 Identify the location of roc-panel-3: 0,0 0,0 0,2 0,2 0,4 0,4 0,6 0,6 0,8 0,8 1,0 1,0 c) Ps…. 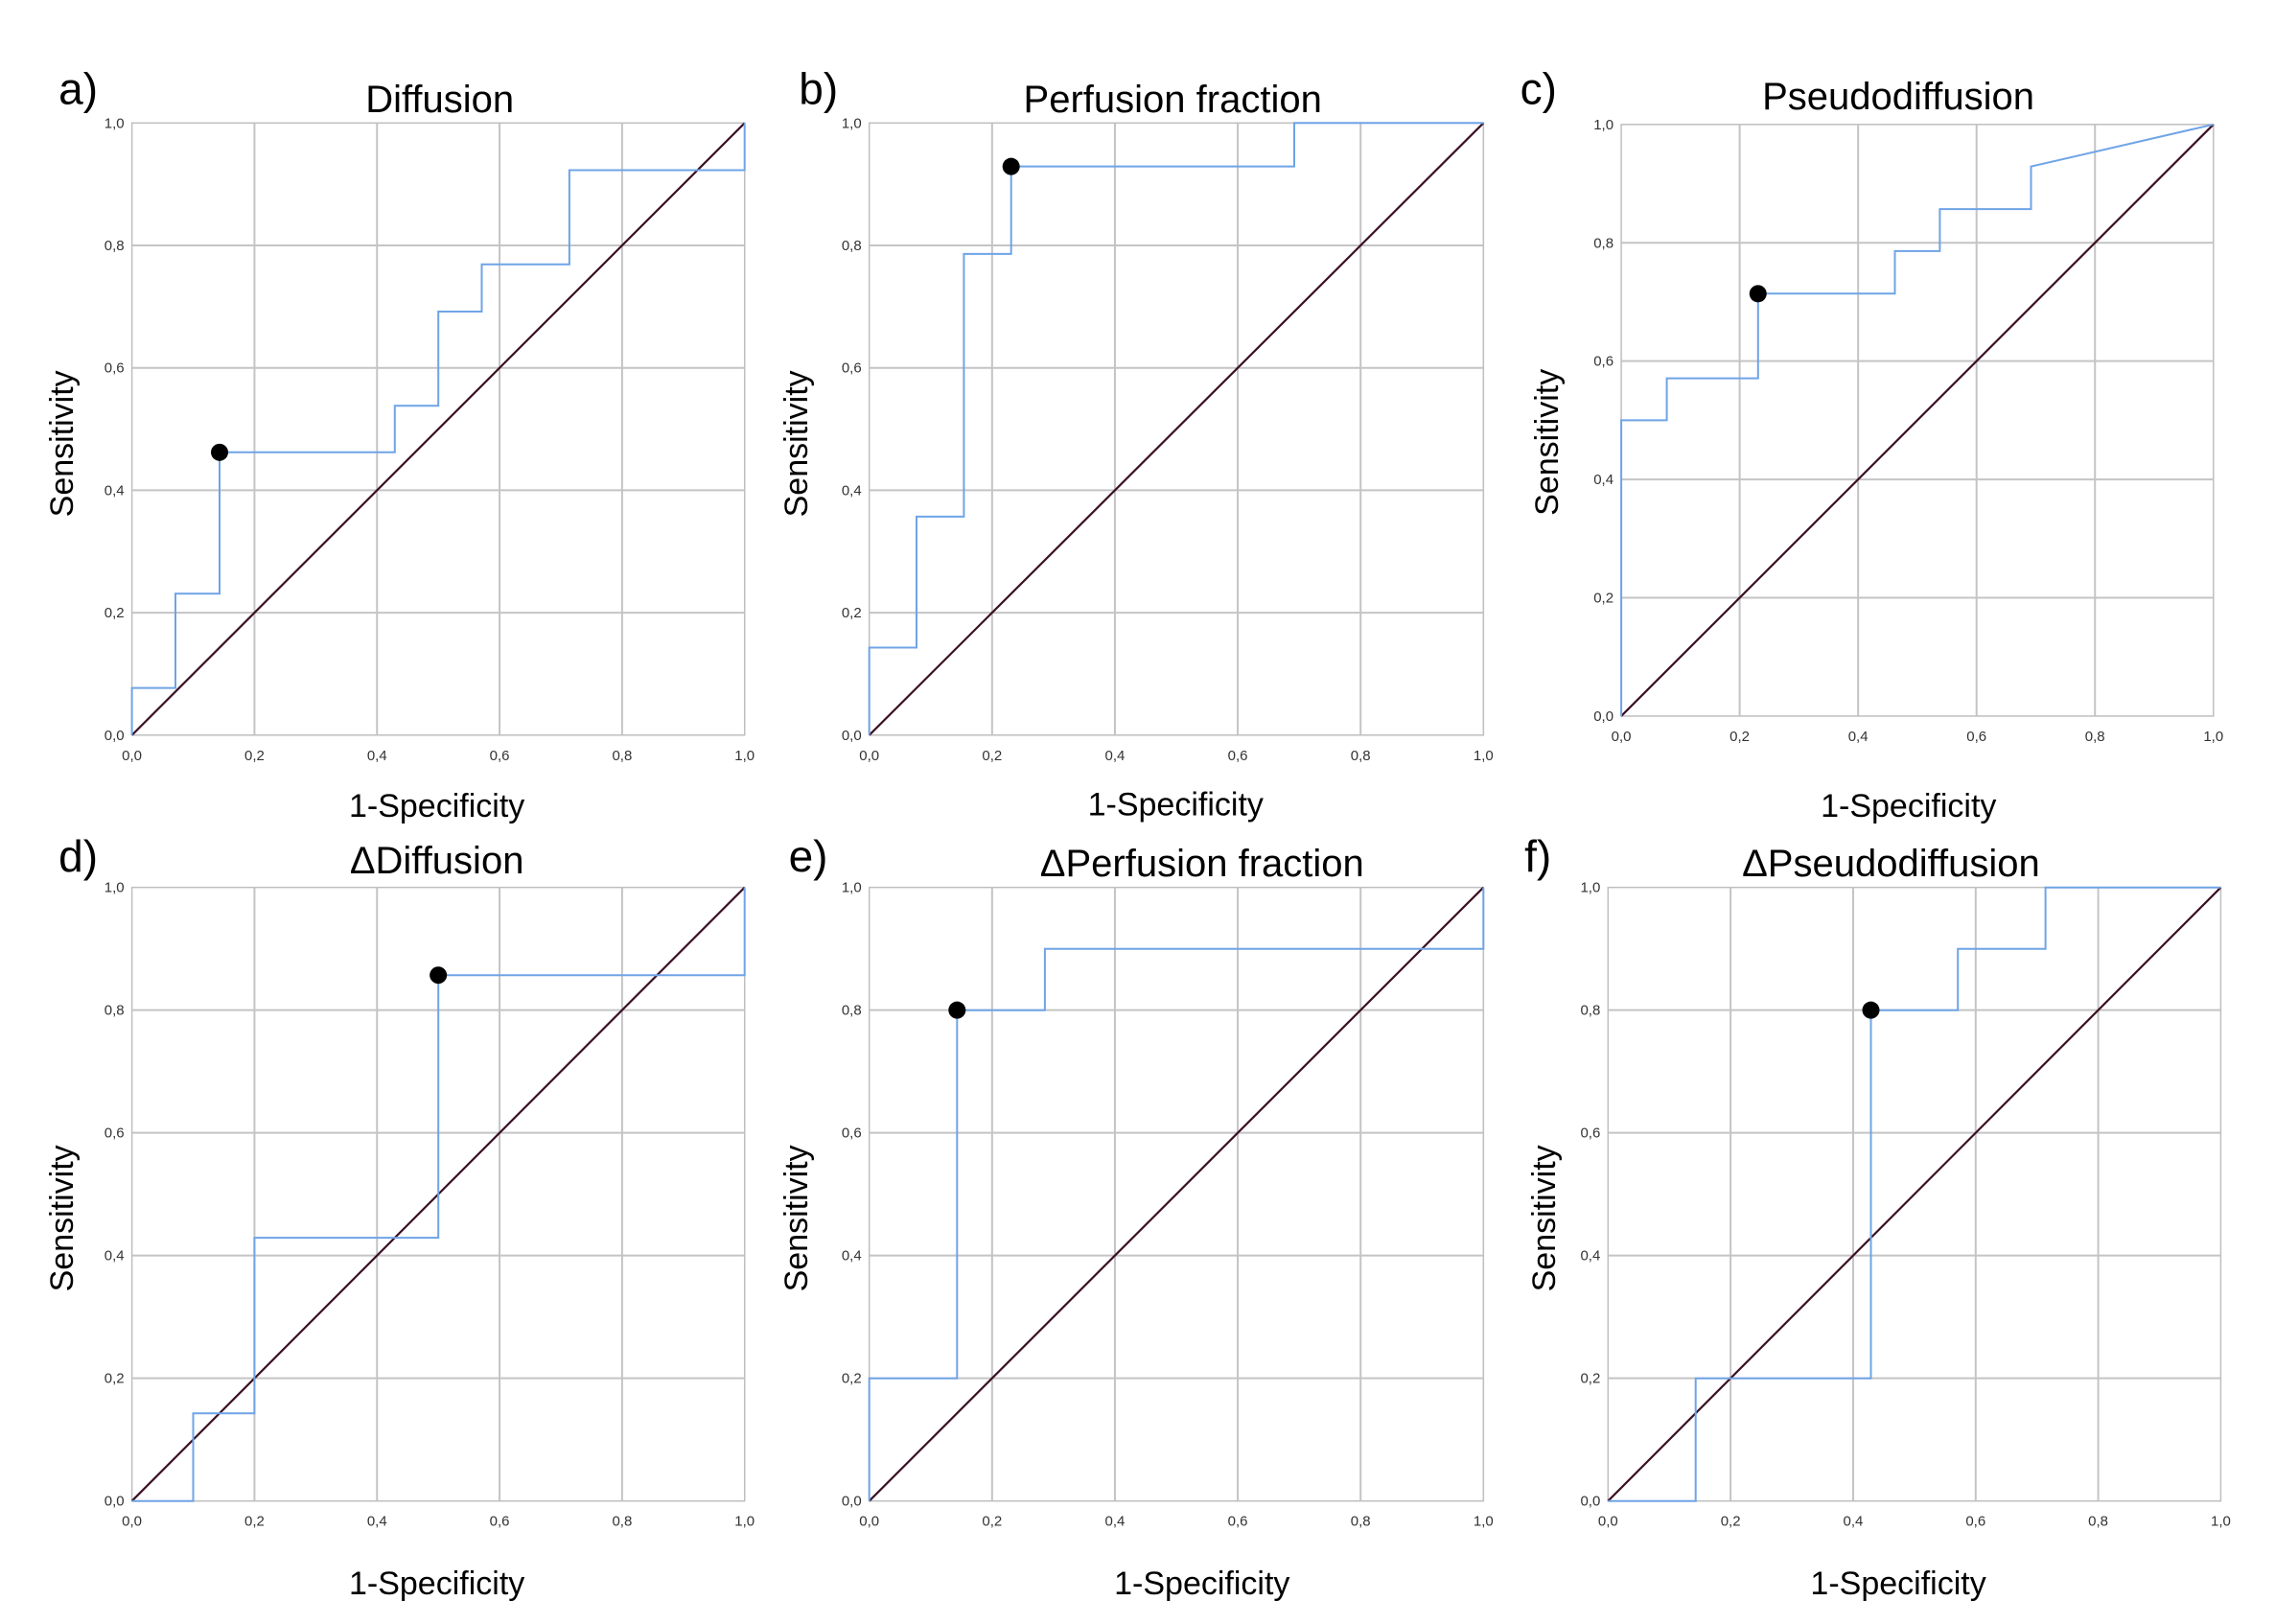
(1872, 444).